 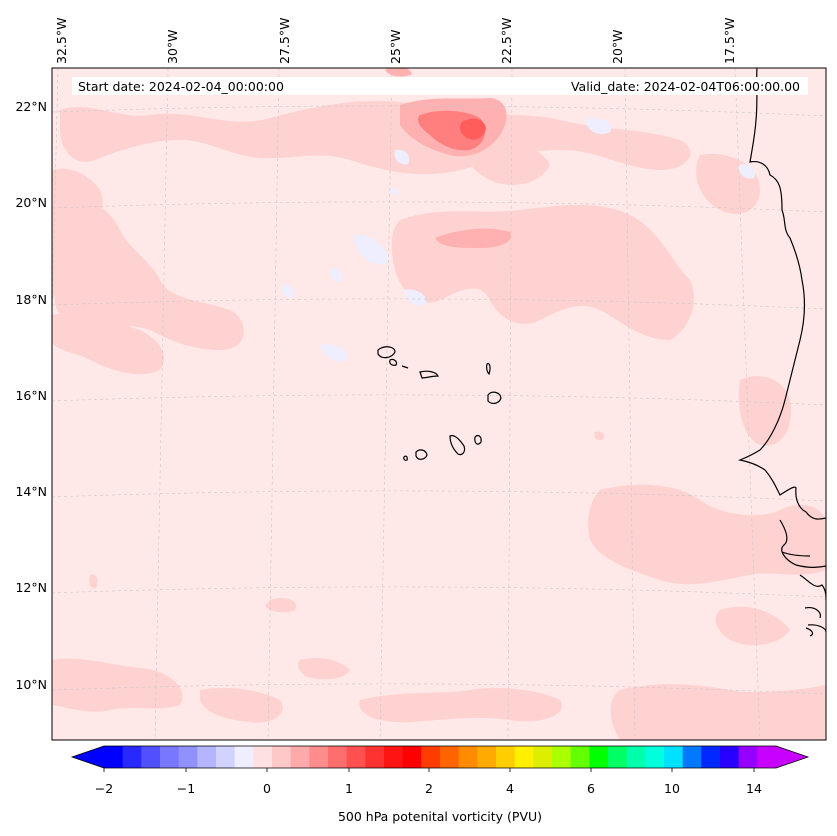 I want to click on colorbar-tick-label: −2, so click(x=104, y=788).